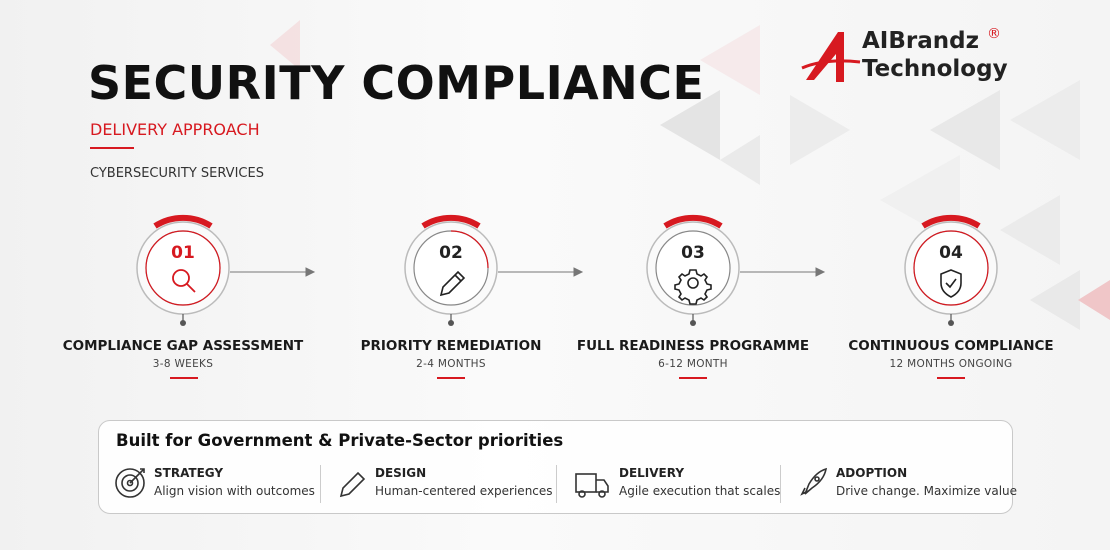  Describe the element at coordinates (693, 253) in the screenshot. I see `step-number: 03` at that location.